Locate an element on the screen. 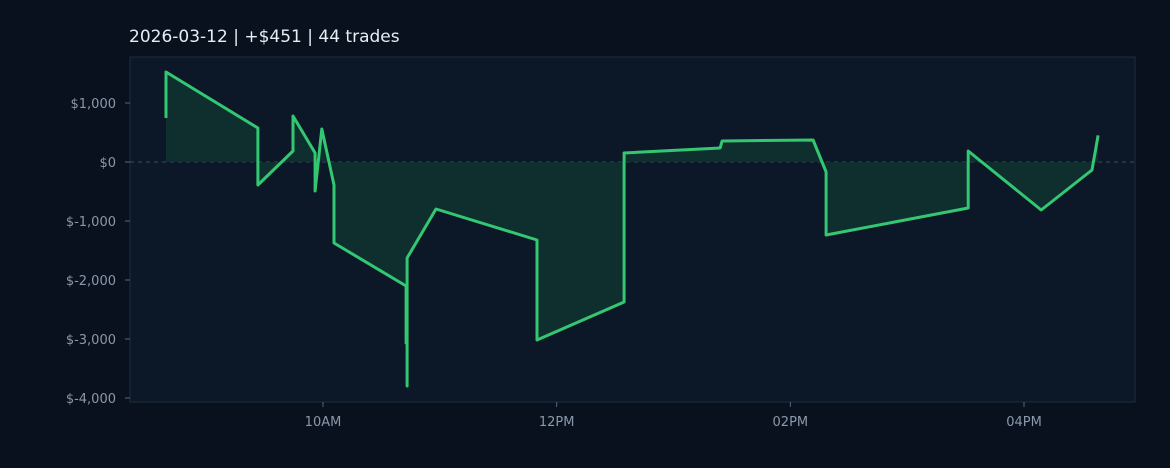 The height and width of the screenshot is (468, 1170). y-tick-label: $1,000 is located at coordinates (94, 104).